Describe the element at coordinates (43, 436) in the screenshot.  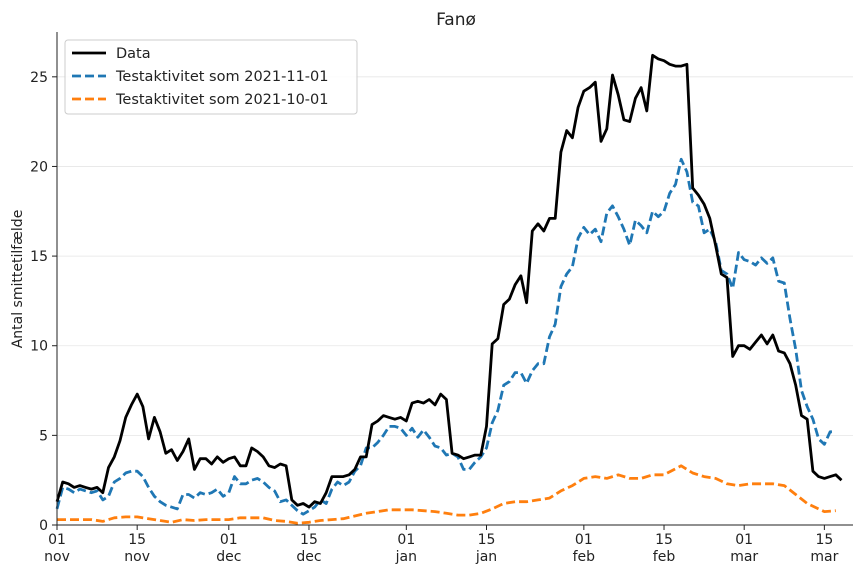
I see `y-tick-label: 5` at that location.